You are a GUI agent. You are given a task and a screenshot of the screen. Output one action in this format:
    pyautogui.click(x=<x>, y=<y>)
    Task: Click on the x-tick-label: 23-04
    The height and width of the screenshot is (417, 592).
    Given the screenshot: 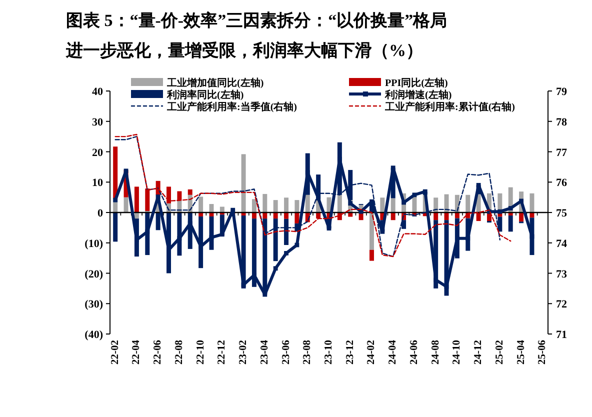 What is the action you would take?
    pyautogui.click(x=264, y=351)
    